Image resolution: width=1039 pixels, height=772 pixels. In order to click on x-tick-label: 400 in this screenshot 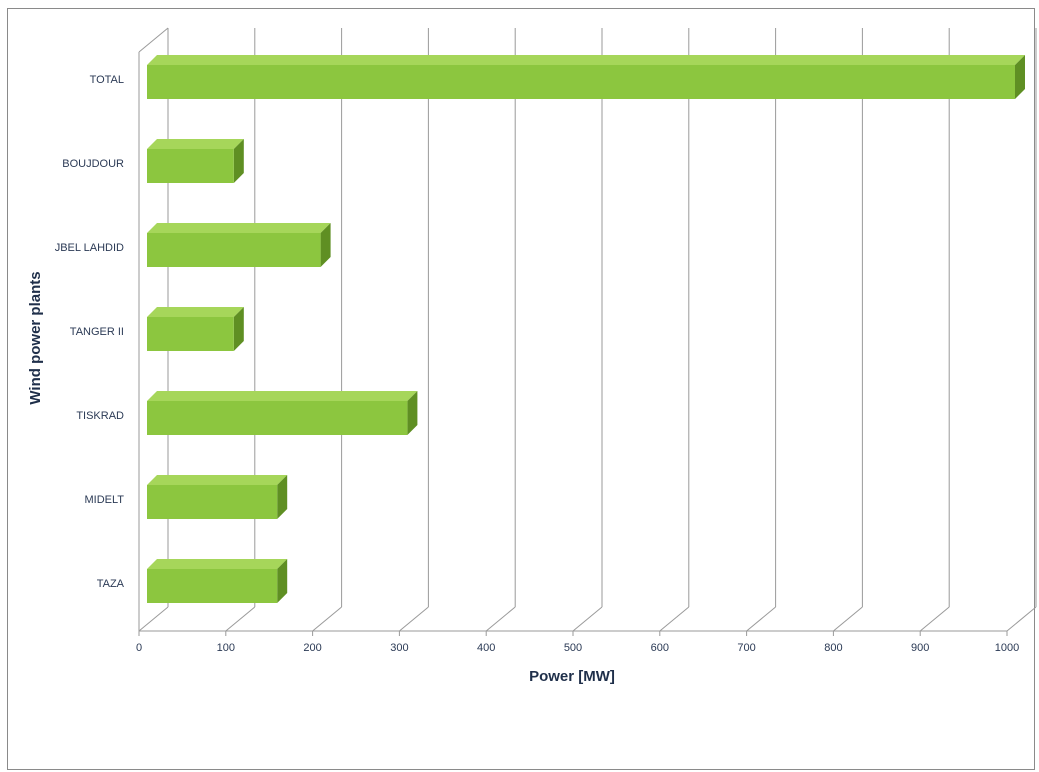, I will do `click(486, 648)`.